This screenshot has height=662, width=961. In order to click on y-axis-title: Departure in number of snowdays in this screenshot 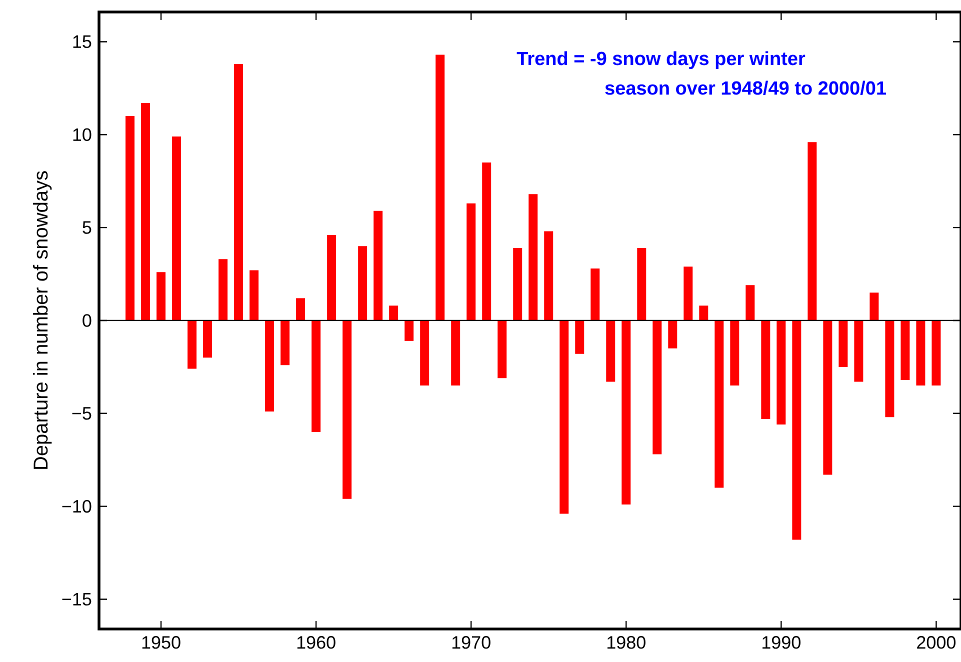, I will do `click(42, 320)`.